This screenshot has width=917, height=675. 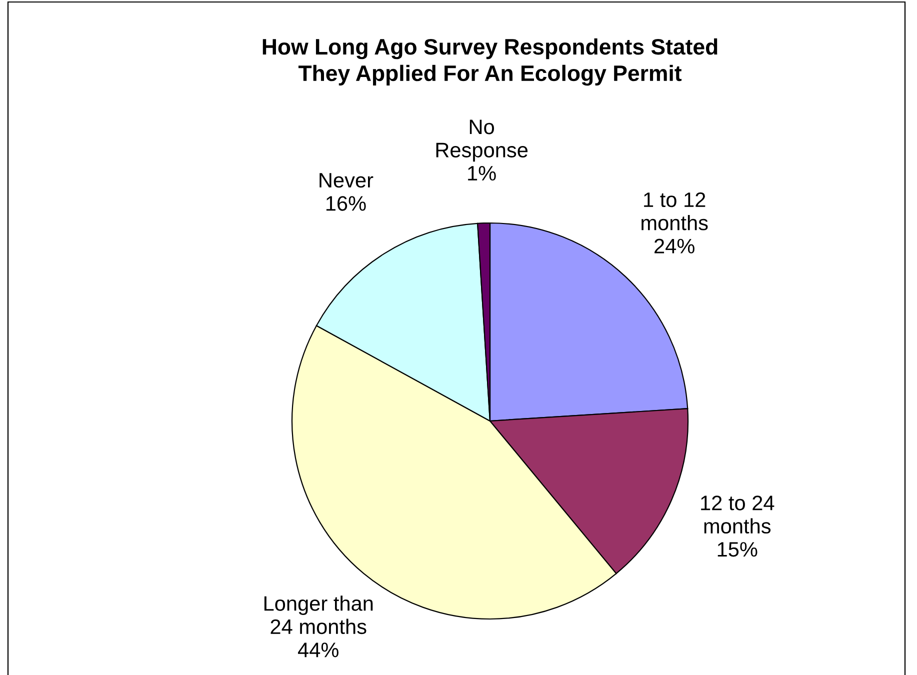 What do you see at coordinates (674, 246) in the screenshot?
I see `data-label: 24%` at bounding box center [674, 246].